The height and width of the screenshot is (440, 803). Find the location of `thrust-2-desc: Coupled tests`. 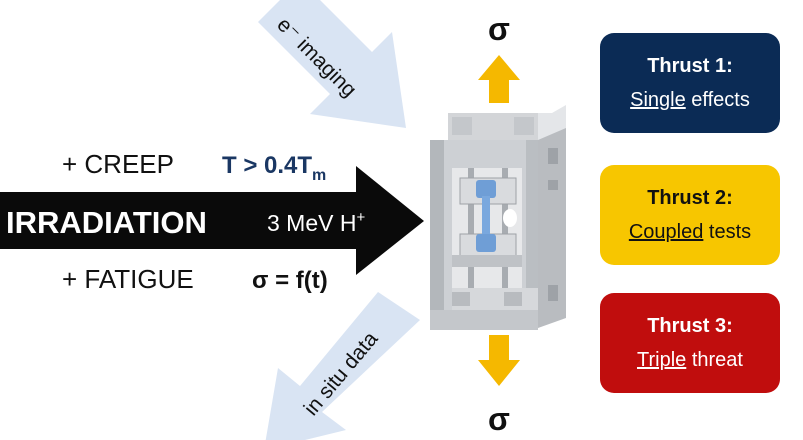

thrust-2-desc: Coupled tests is located at coordinates (690, 232).